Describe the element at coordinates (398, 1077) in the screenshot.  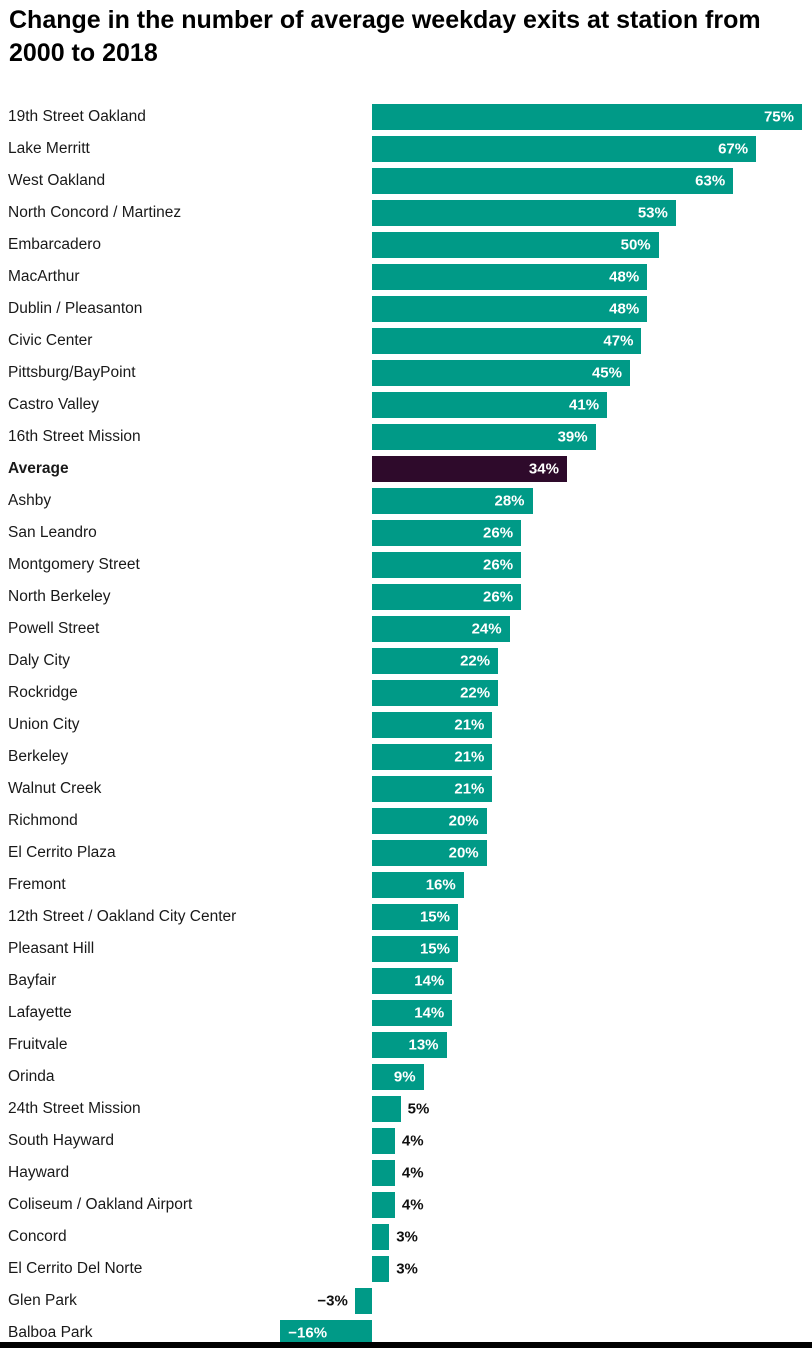
I see `bar: 9%` at that location.